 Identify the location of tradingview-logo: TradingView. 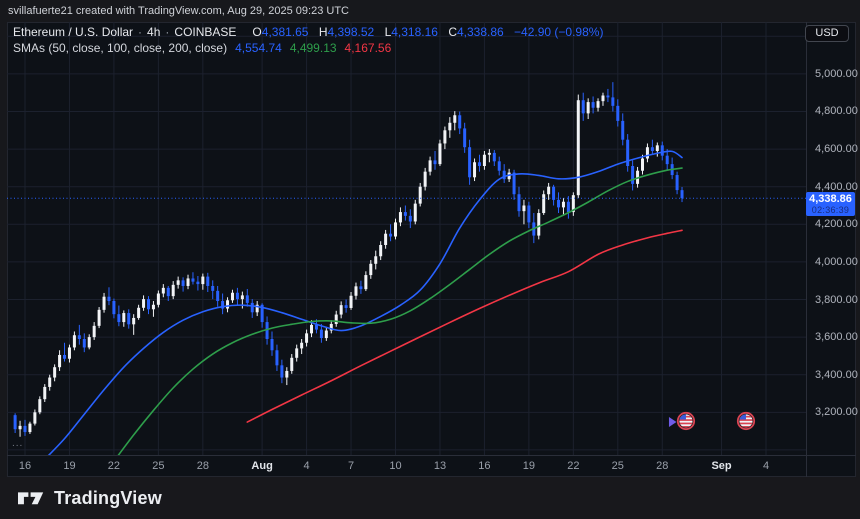
(90, 498).